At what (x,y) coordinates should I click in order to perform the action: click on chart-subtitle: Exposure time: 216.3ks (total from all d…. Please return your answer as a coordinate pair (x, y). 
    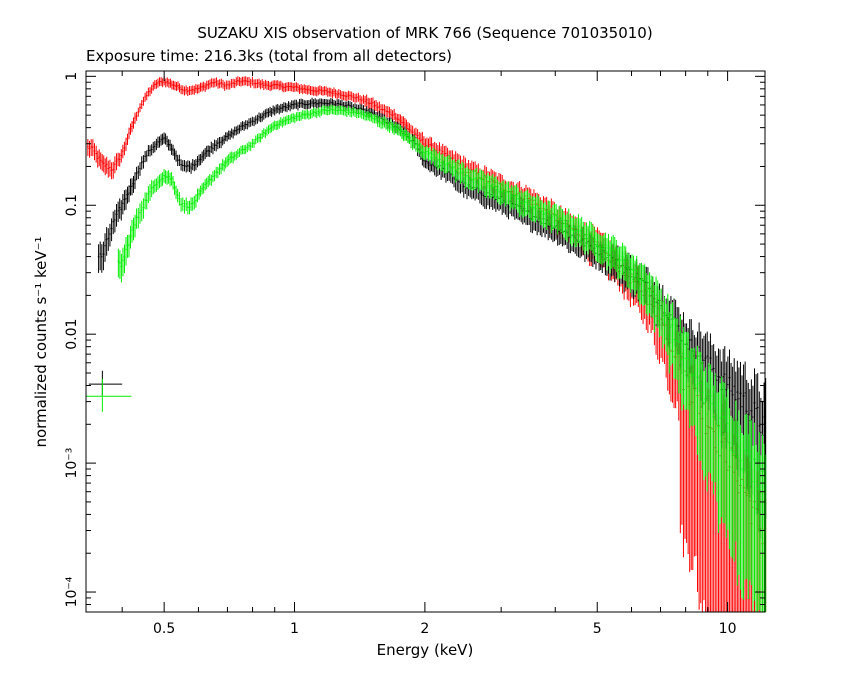
    Looking at the image, I should click on (269, 56).